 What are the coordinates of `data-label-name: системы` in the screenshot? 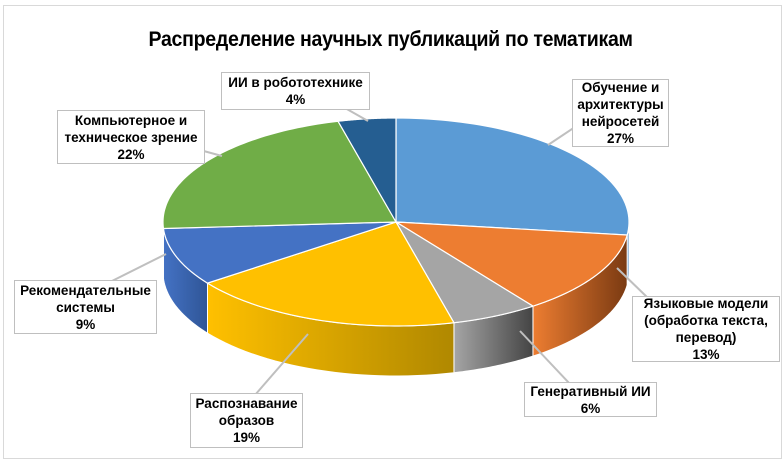 It's located at (85, 307).